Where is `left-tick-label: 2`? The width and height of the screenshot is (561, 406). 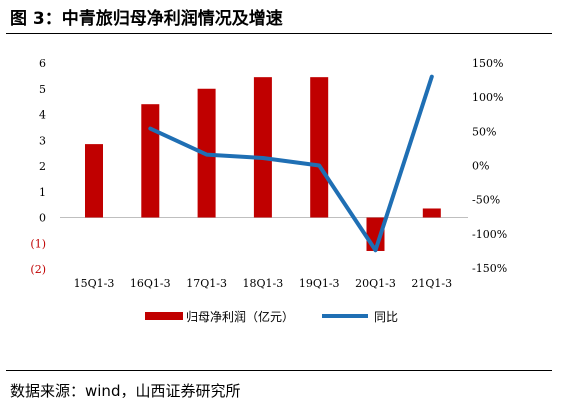
left-tick-label: 2 is located at coordinates (42, 166).